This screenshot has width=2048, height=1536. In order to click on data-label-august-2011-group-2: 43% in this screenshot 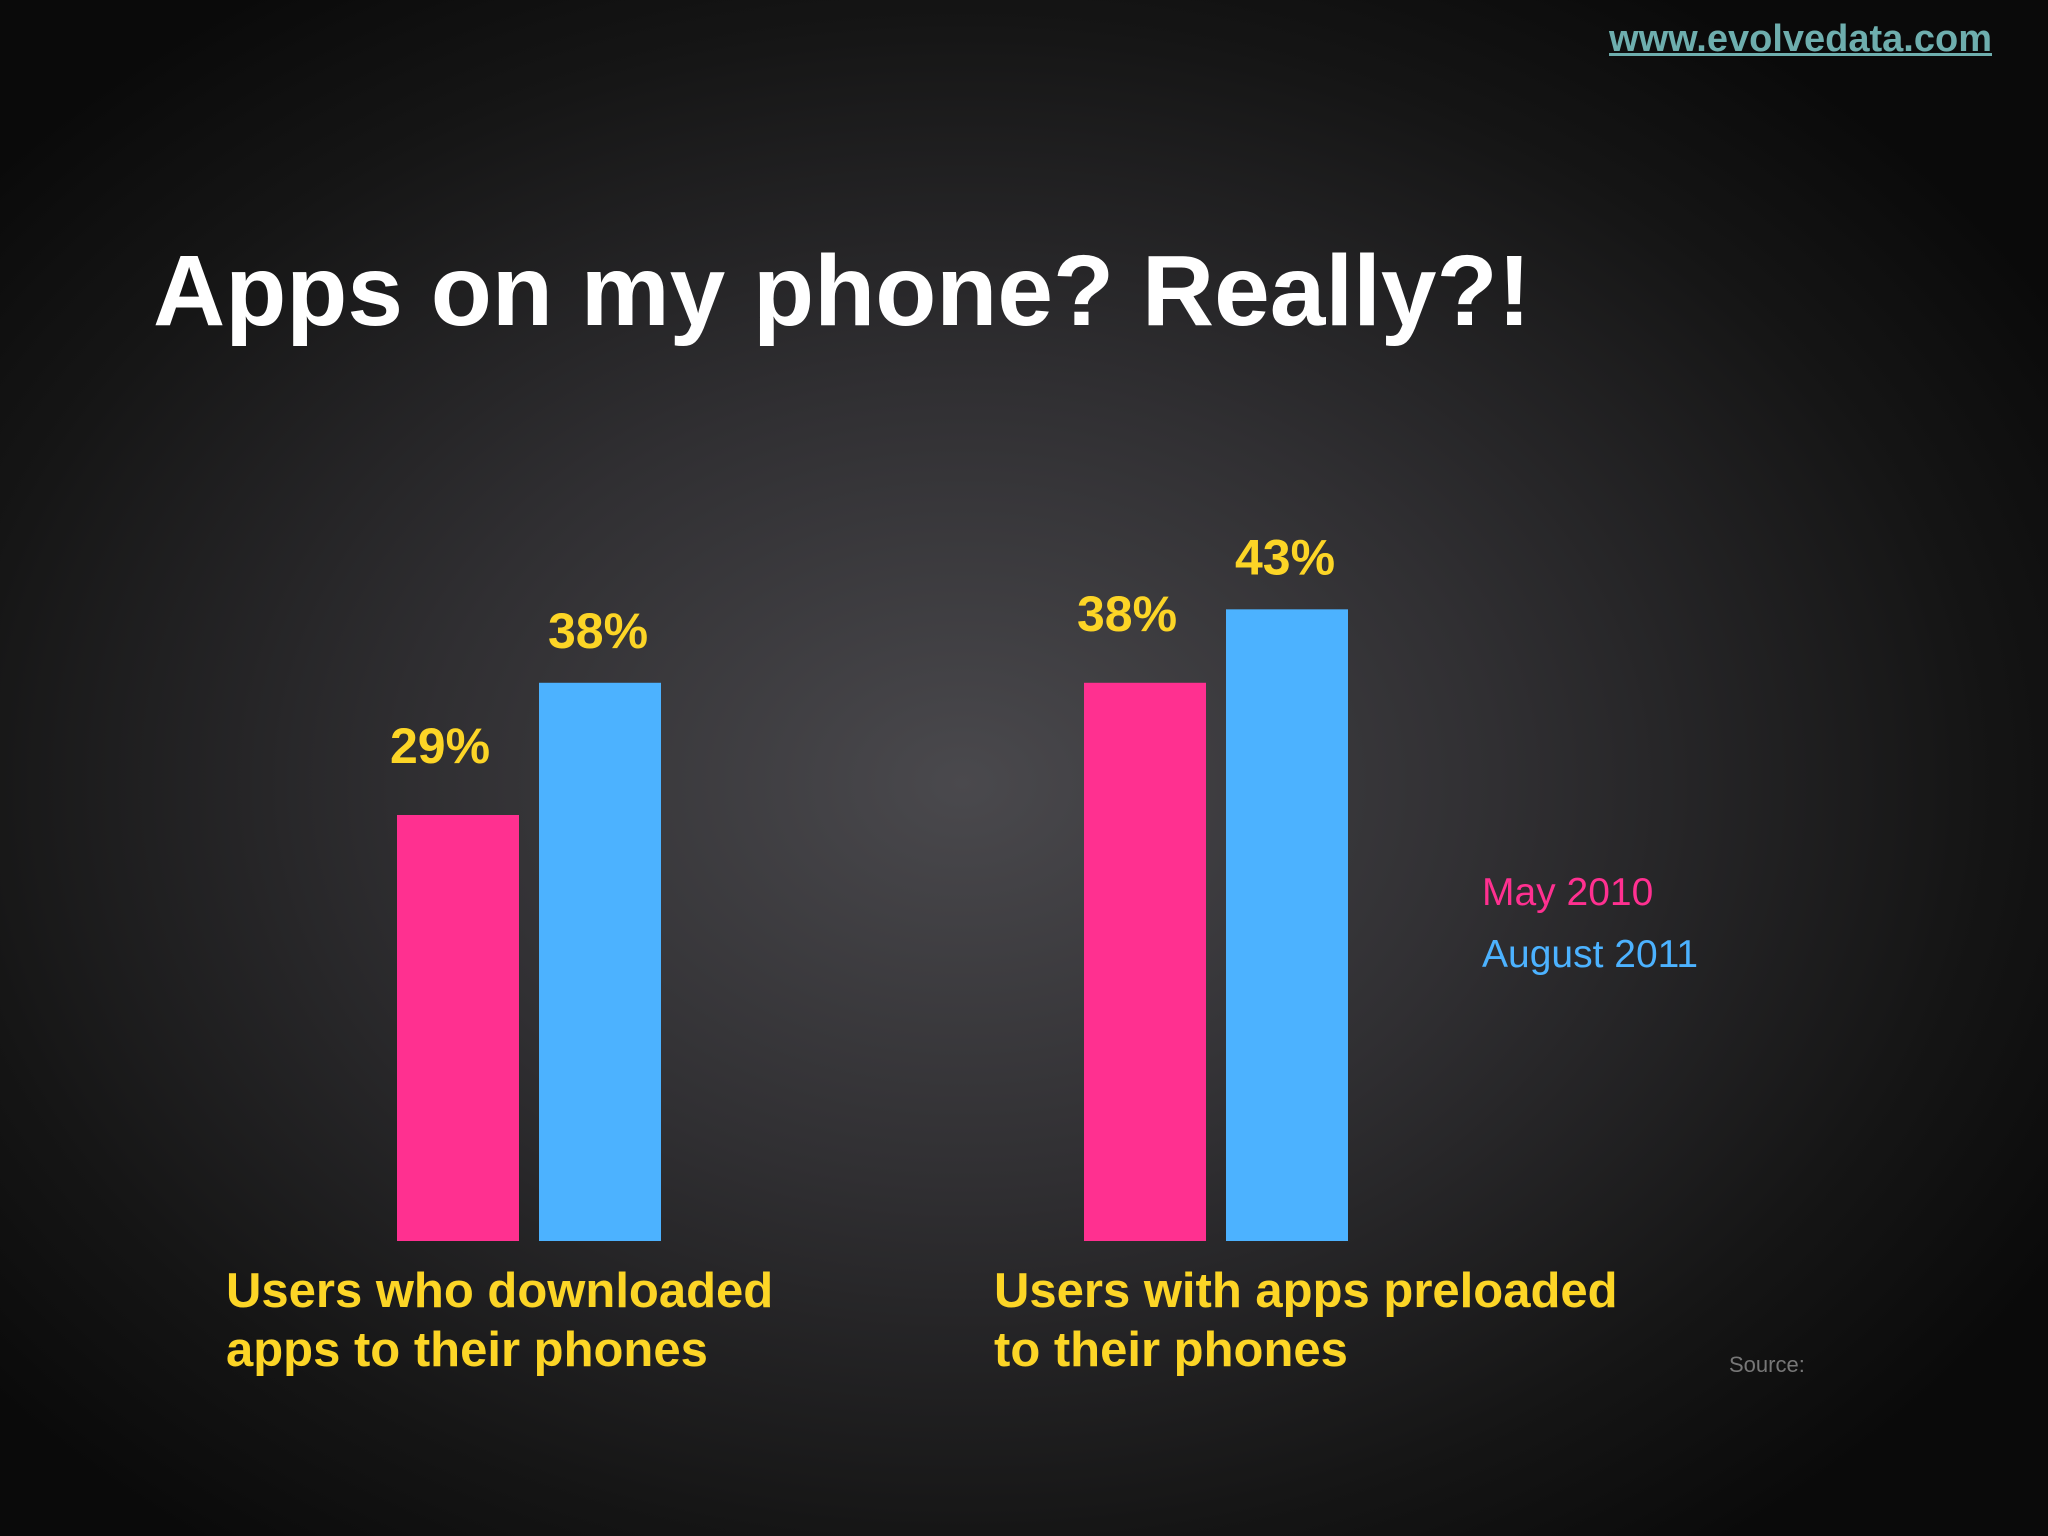, I will do `click(1285, 557)`.